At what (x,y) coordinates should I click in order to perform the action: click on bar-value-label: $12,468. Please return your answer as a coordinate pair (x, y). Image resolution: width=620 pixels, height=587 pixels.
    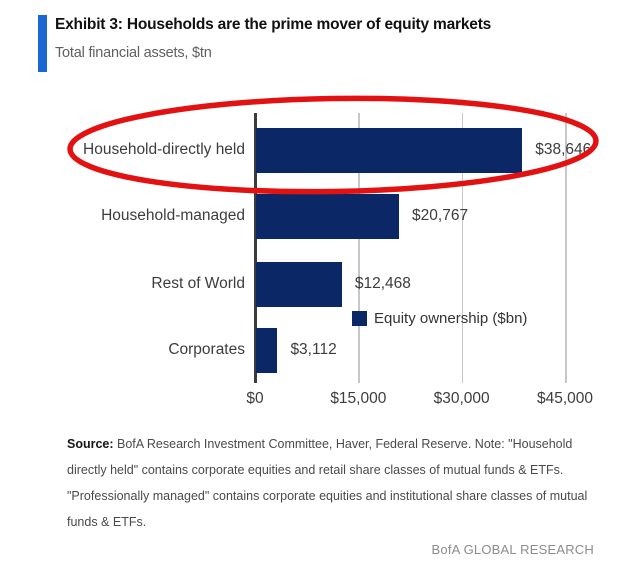
    Looking at the image, I should click on (382, 283).